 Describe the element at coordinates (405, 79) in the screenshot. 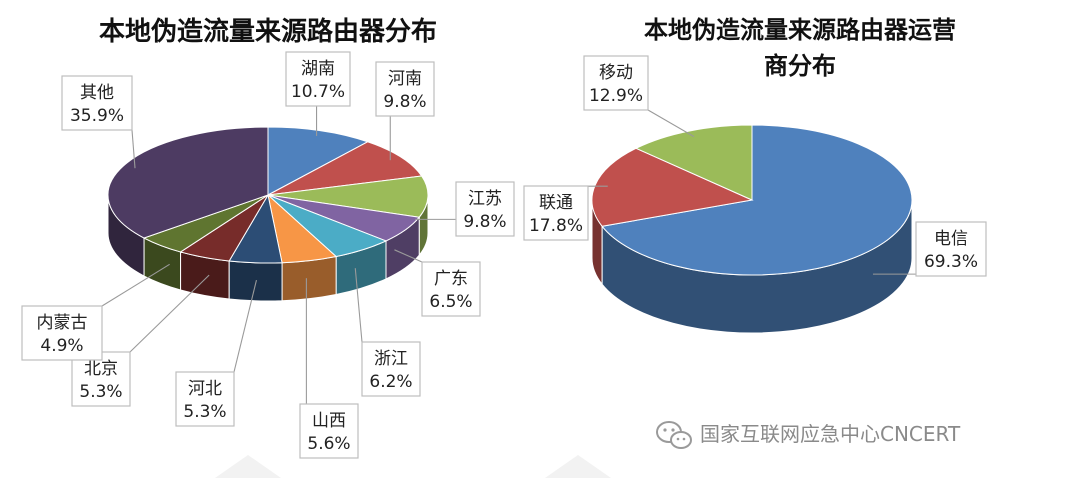

I see `slice-name-label: 河南` at that location.